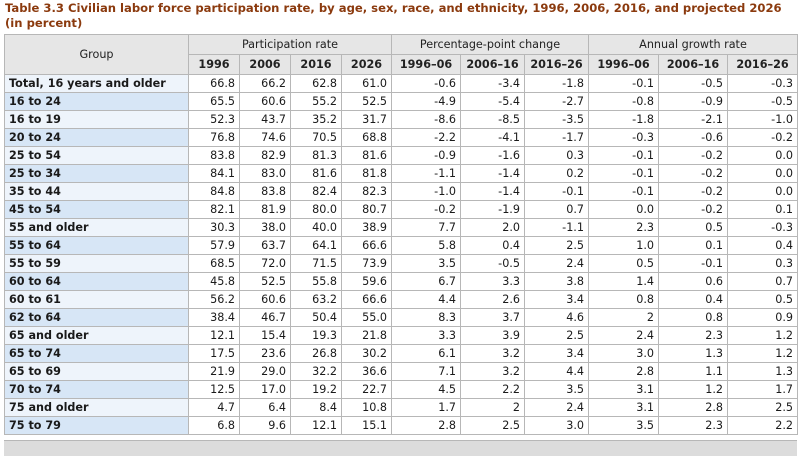  I want to click on row-label: 60 to 64, so click(96, 281).